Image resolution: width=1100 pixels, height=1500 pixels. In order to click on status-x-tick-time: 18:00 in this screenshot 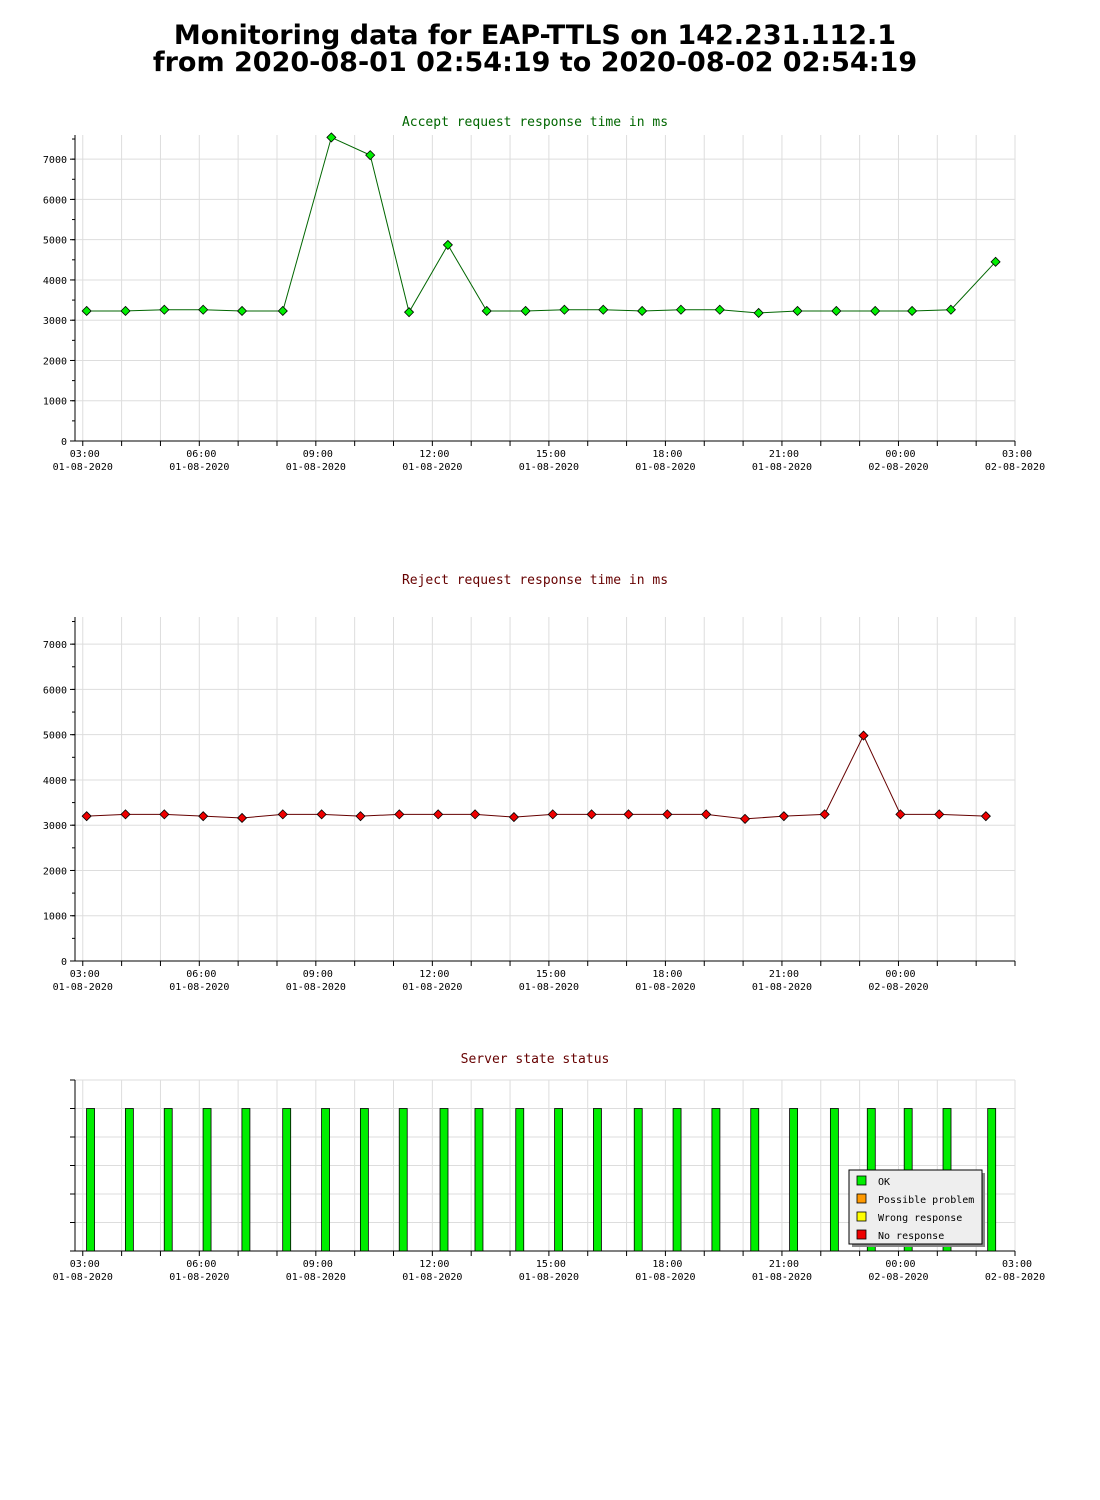, I will do `click(667, 1264)`.